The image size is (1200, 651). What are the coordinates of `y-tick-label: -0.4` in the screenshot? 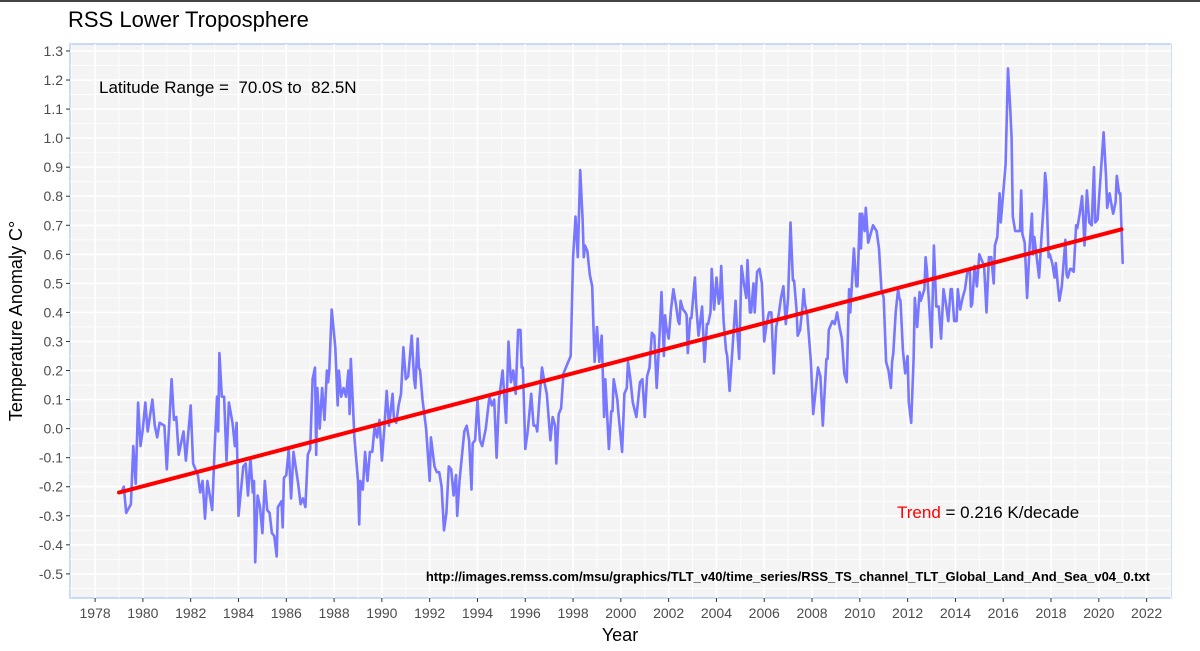 It's located at (51, 545).